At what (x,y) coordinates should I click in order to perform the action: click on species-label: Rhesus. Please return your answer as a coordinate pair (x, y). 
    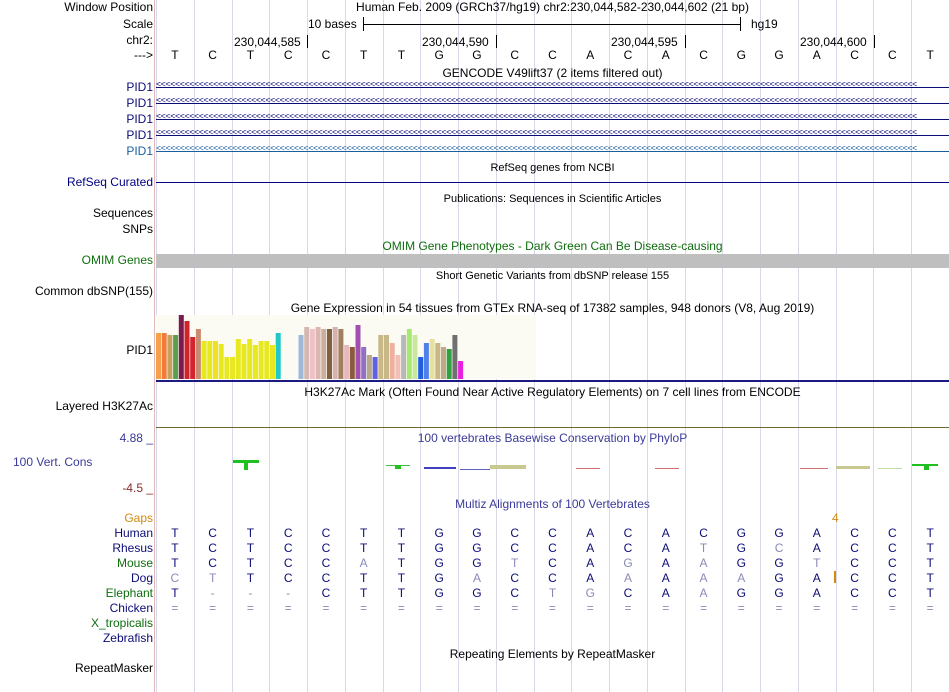
    Looking at the image, I should click on (132, 548).